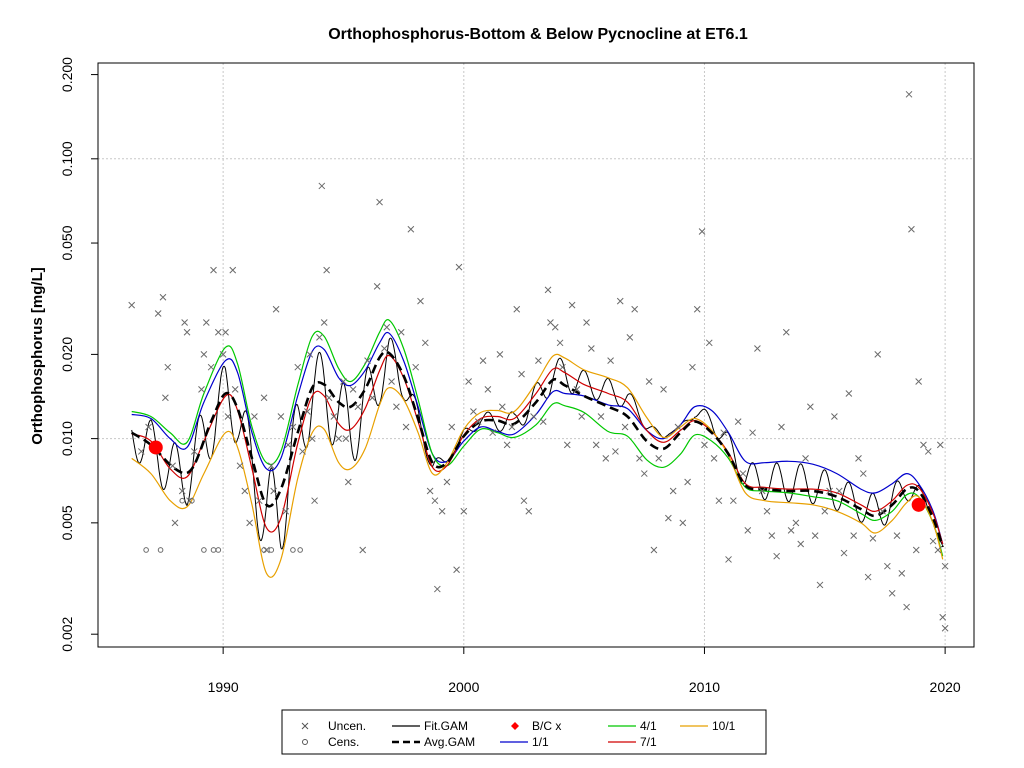 The height and width of the screenshot is (768, 1024). What do you see at coordinates (67, 354) in the screenshot?
I see `y-tick-label: 0.020` at bounding box center [67, 354].